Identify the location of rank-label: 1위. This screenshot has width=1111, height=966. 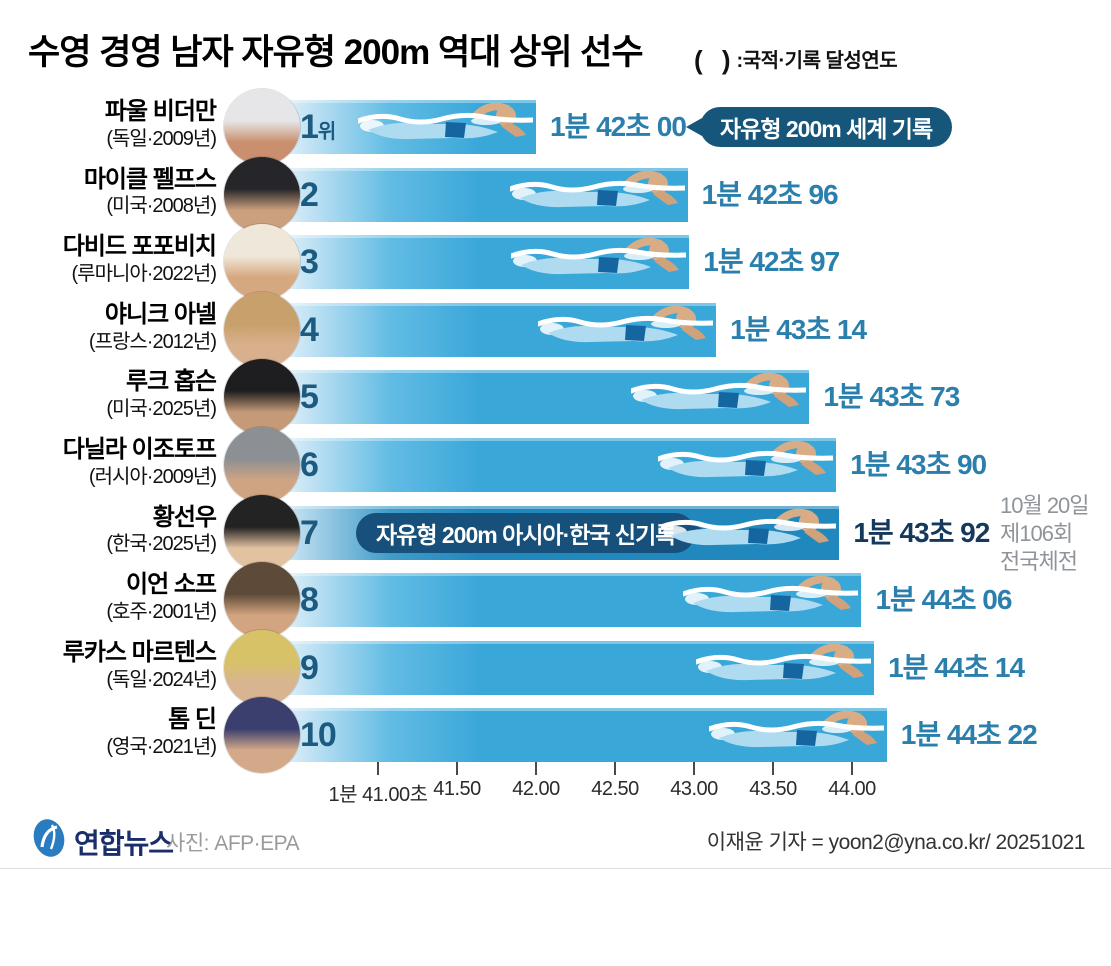
(318, 127).